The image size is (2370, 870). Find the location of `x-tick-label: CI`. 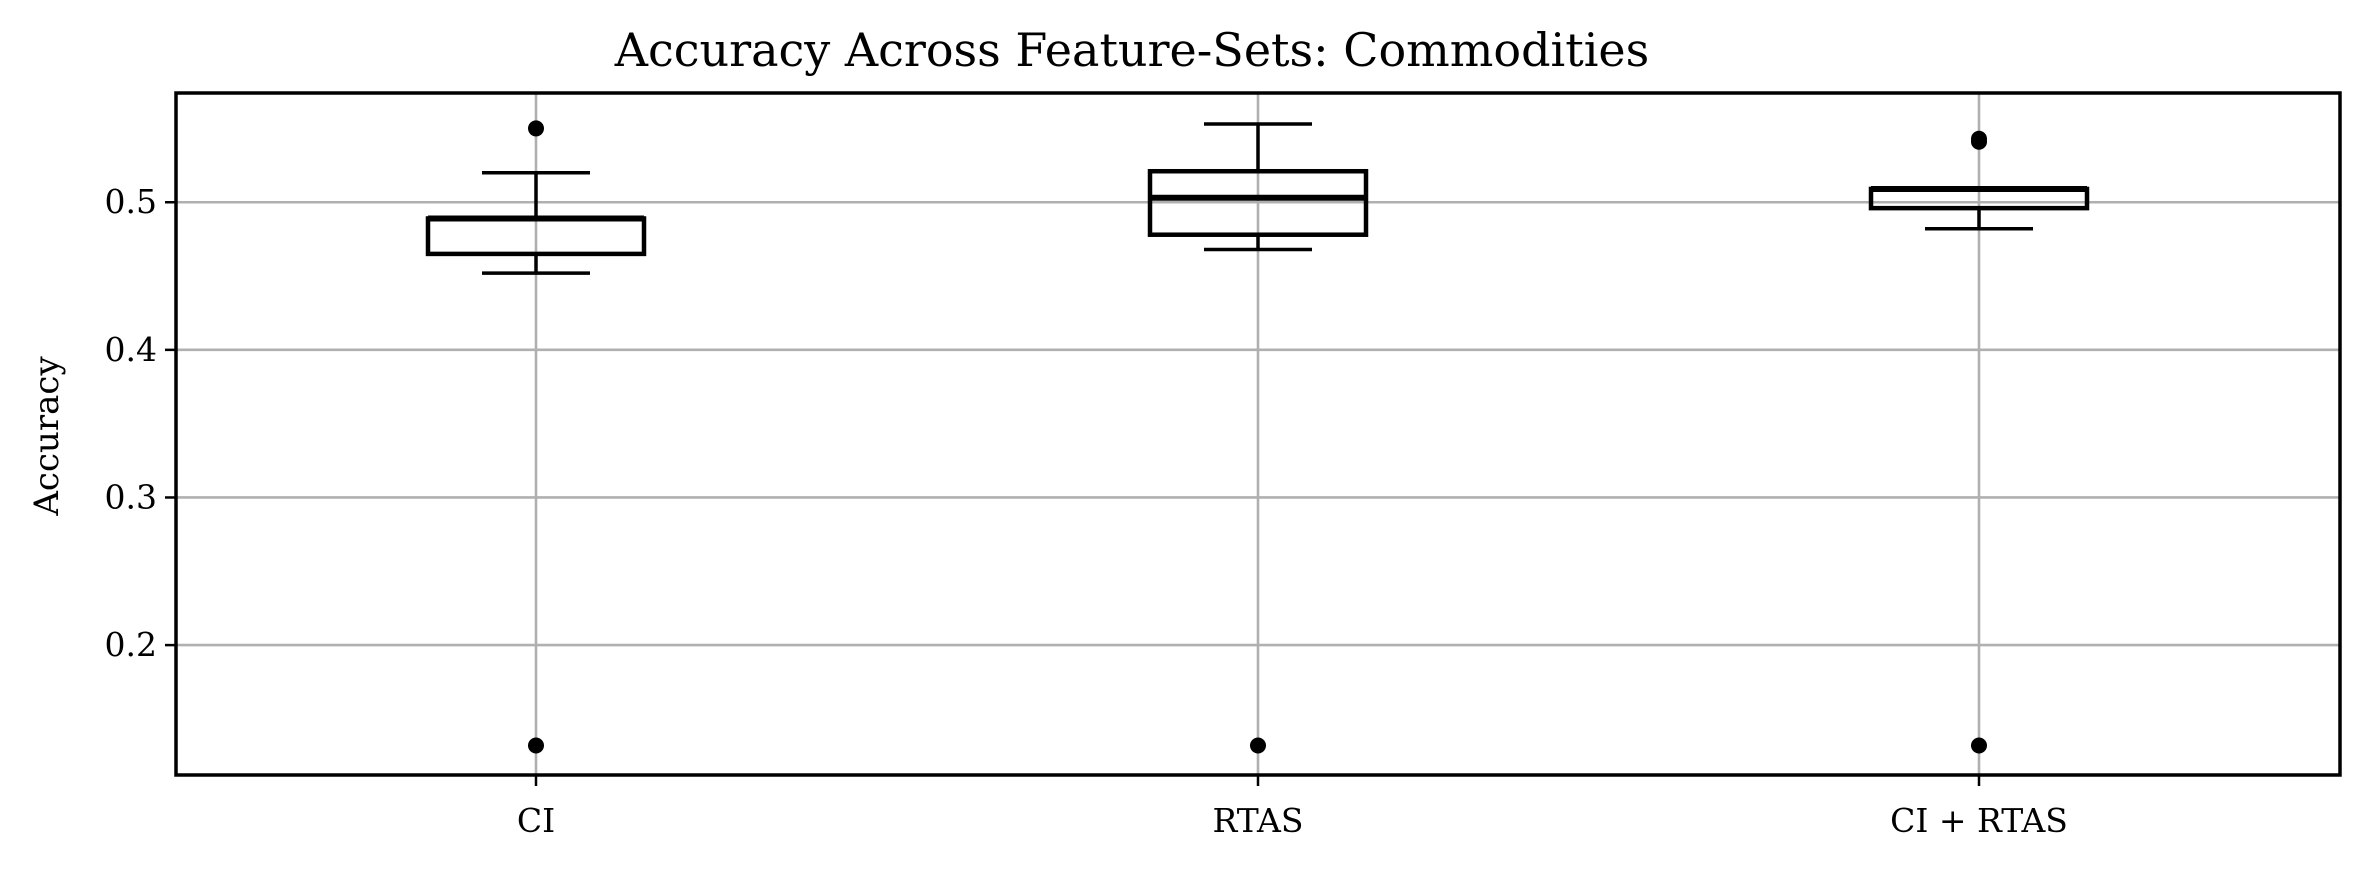

x-tick-label: CI is located at coordinates (536, 820).